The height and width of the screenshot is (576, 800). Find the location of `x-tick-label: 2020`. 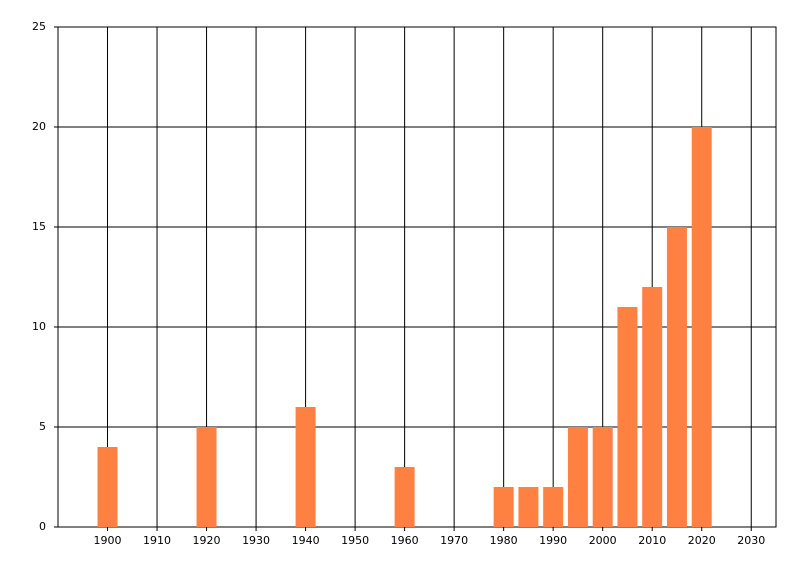

x-tick-label: 2020 is located at coordinates (702, 540).